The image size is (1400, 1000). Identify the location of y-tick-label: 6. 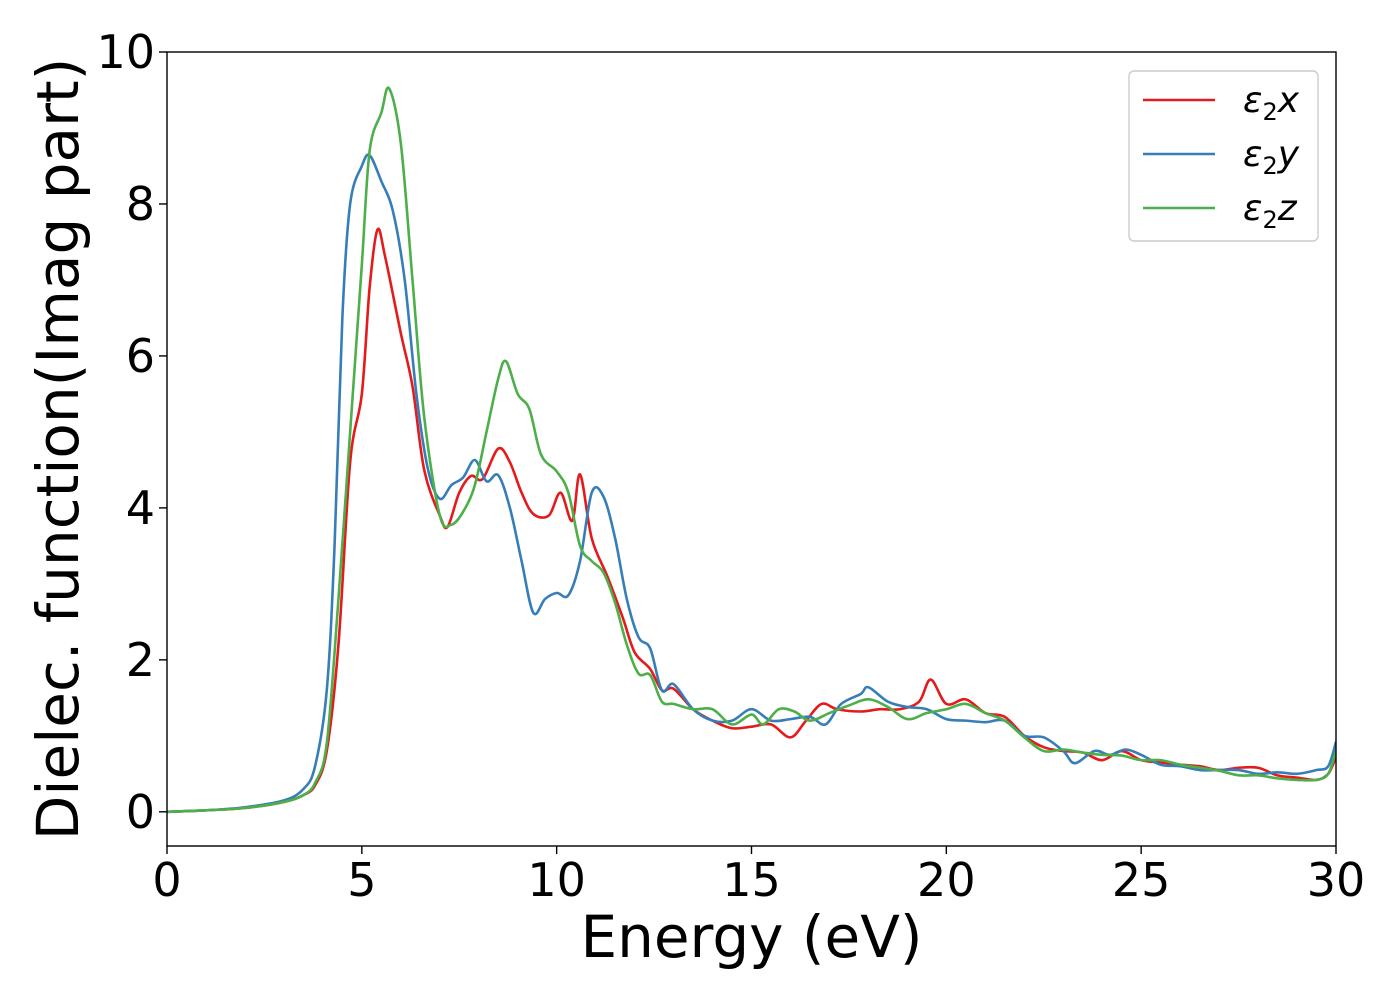
(140, 356).